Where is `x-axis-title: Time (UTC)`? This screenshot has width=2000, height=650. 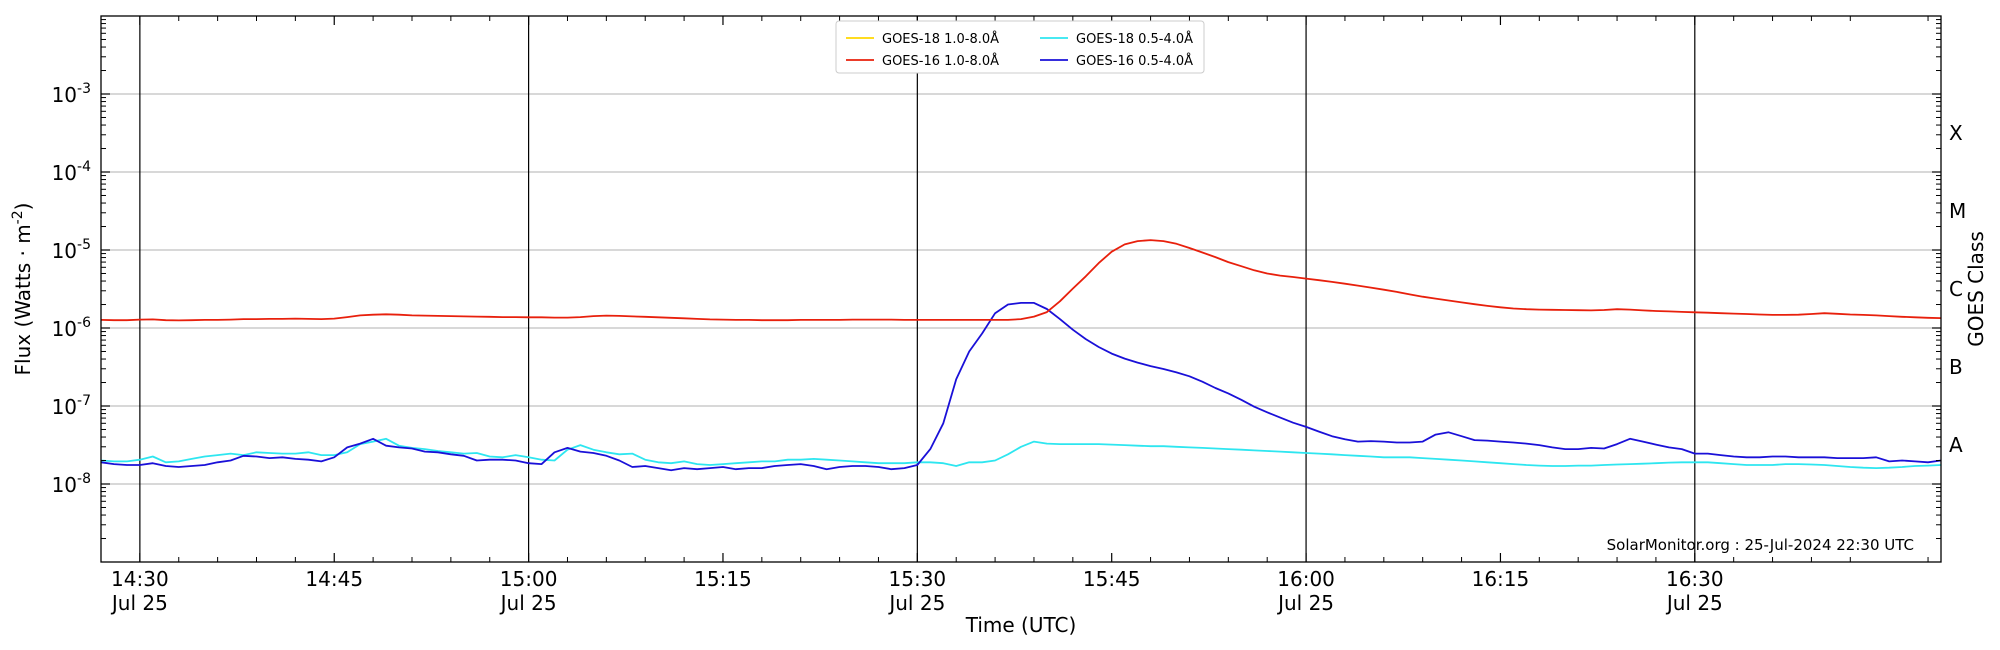
x-axis-title: Time (UTC) is located at coordinates (1021, 625).